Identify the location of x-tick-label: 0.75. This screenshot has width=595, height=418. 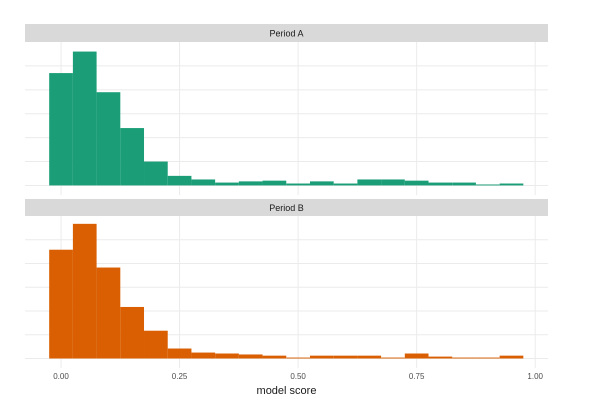
(417, 376).